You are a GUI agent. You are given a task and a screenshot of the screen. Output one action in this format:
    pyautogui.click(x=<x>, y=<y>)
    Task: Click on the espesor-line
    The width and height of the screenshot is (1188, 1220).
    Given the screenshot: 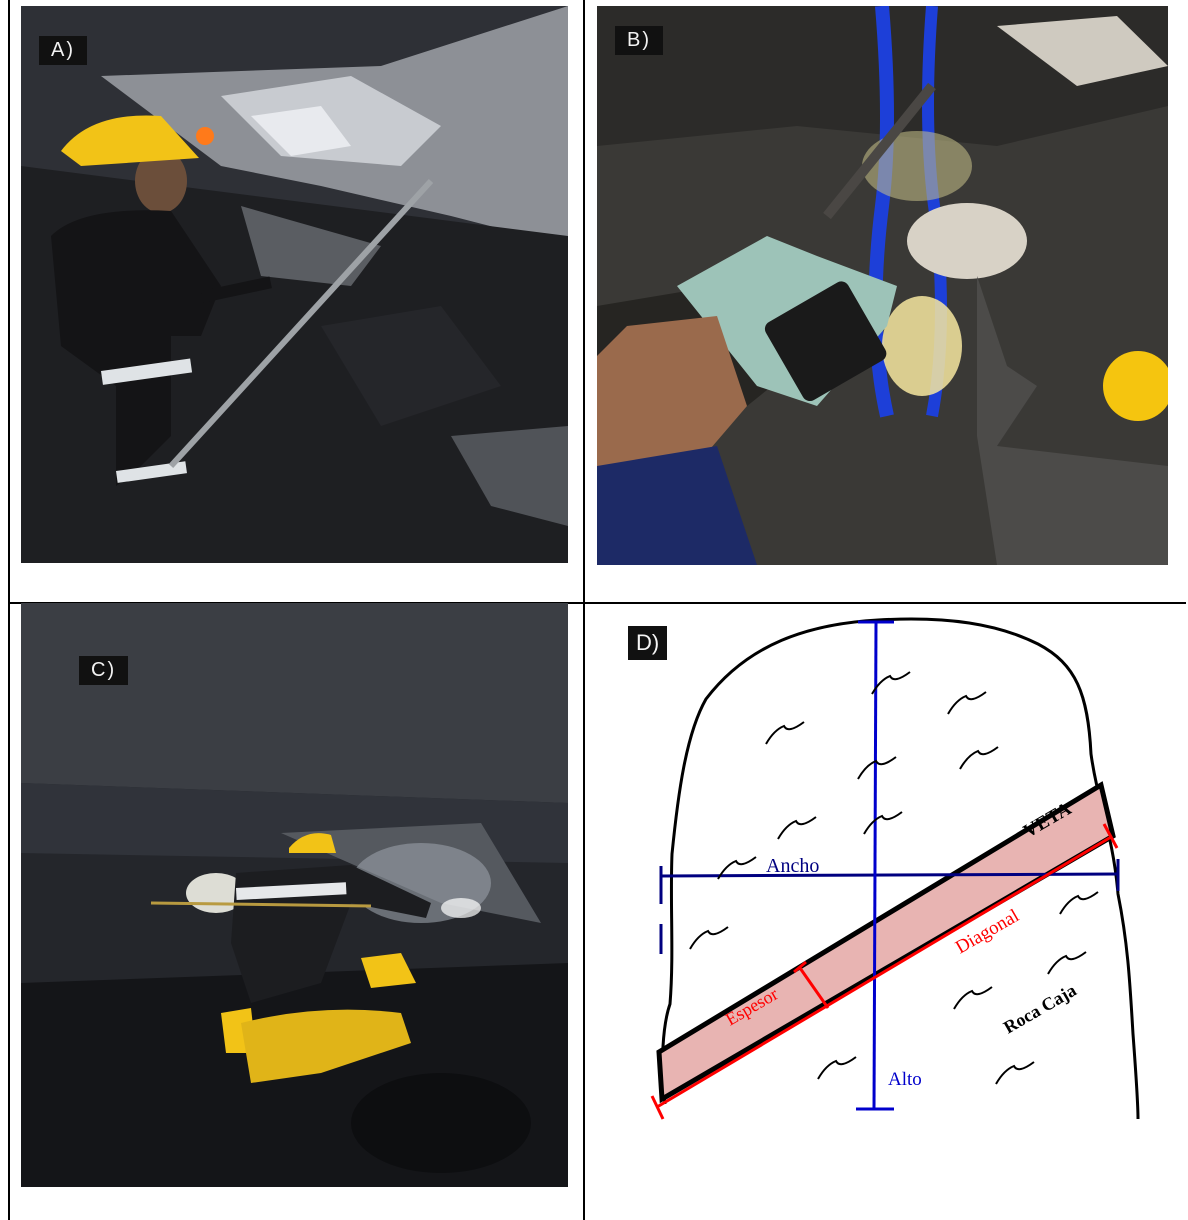 What is the action you would take?
    pyautogui.click(x=814, y=988)
    